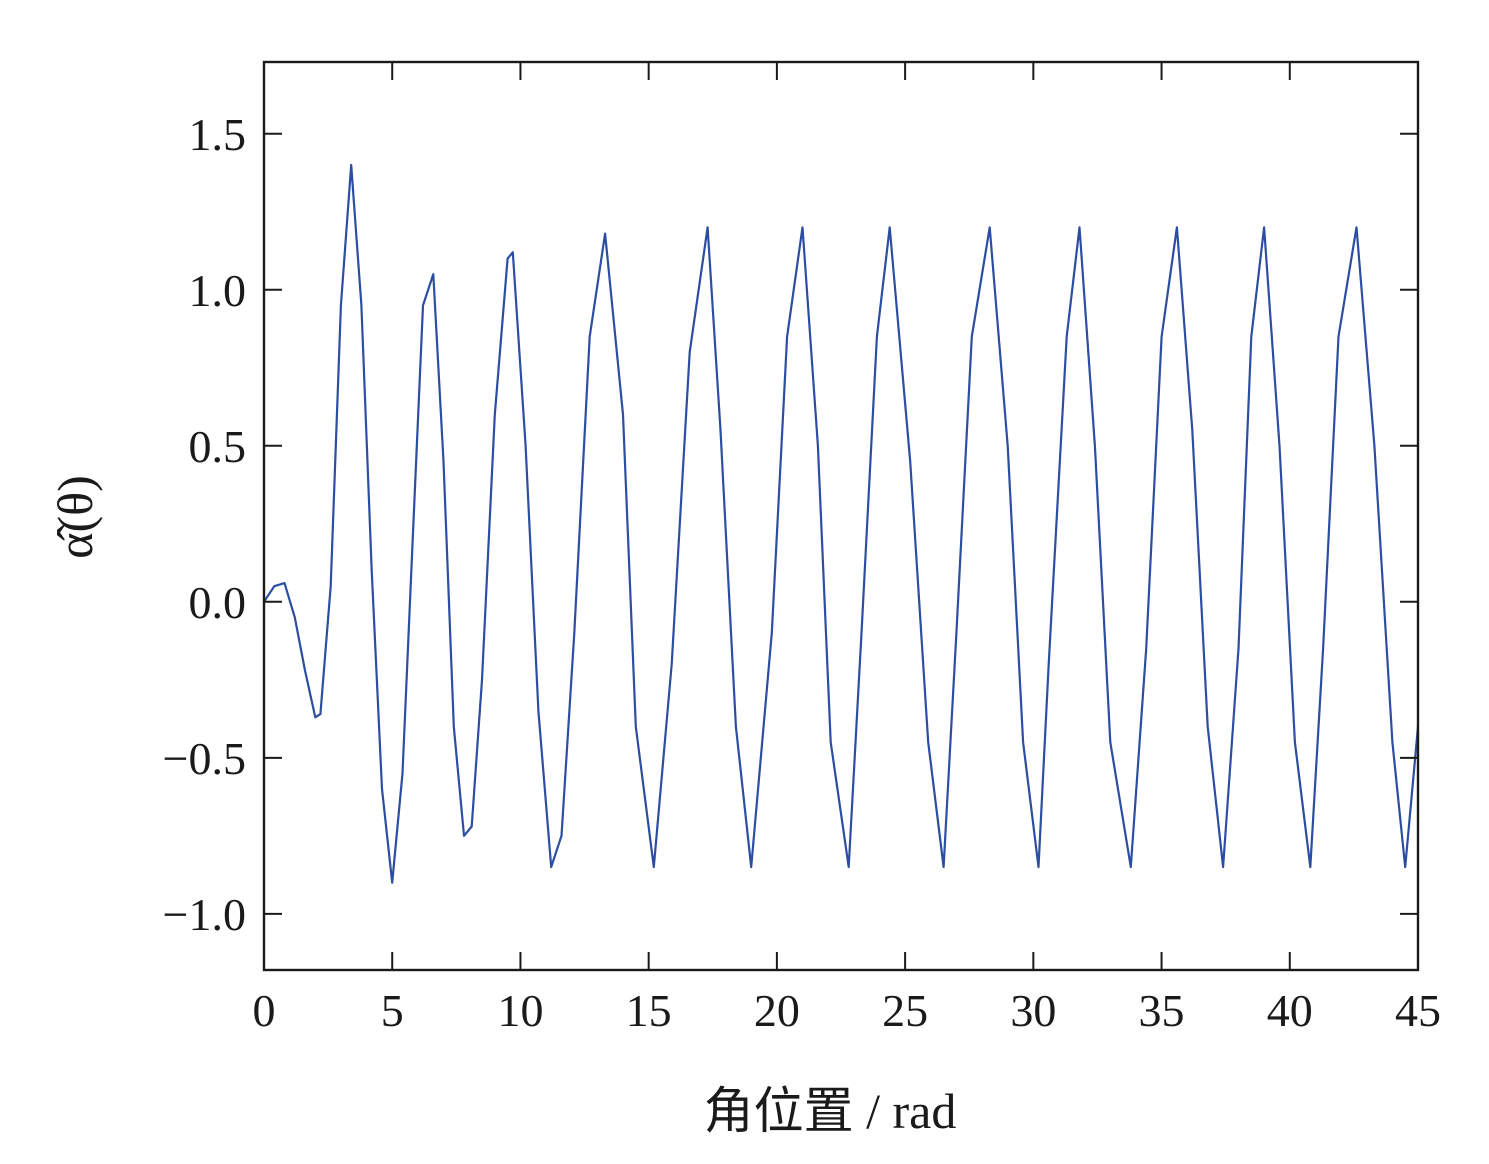  I want to click on y-tick-label: −1.0, so click(204, 914).